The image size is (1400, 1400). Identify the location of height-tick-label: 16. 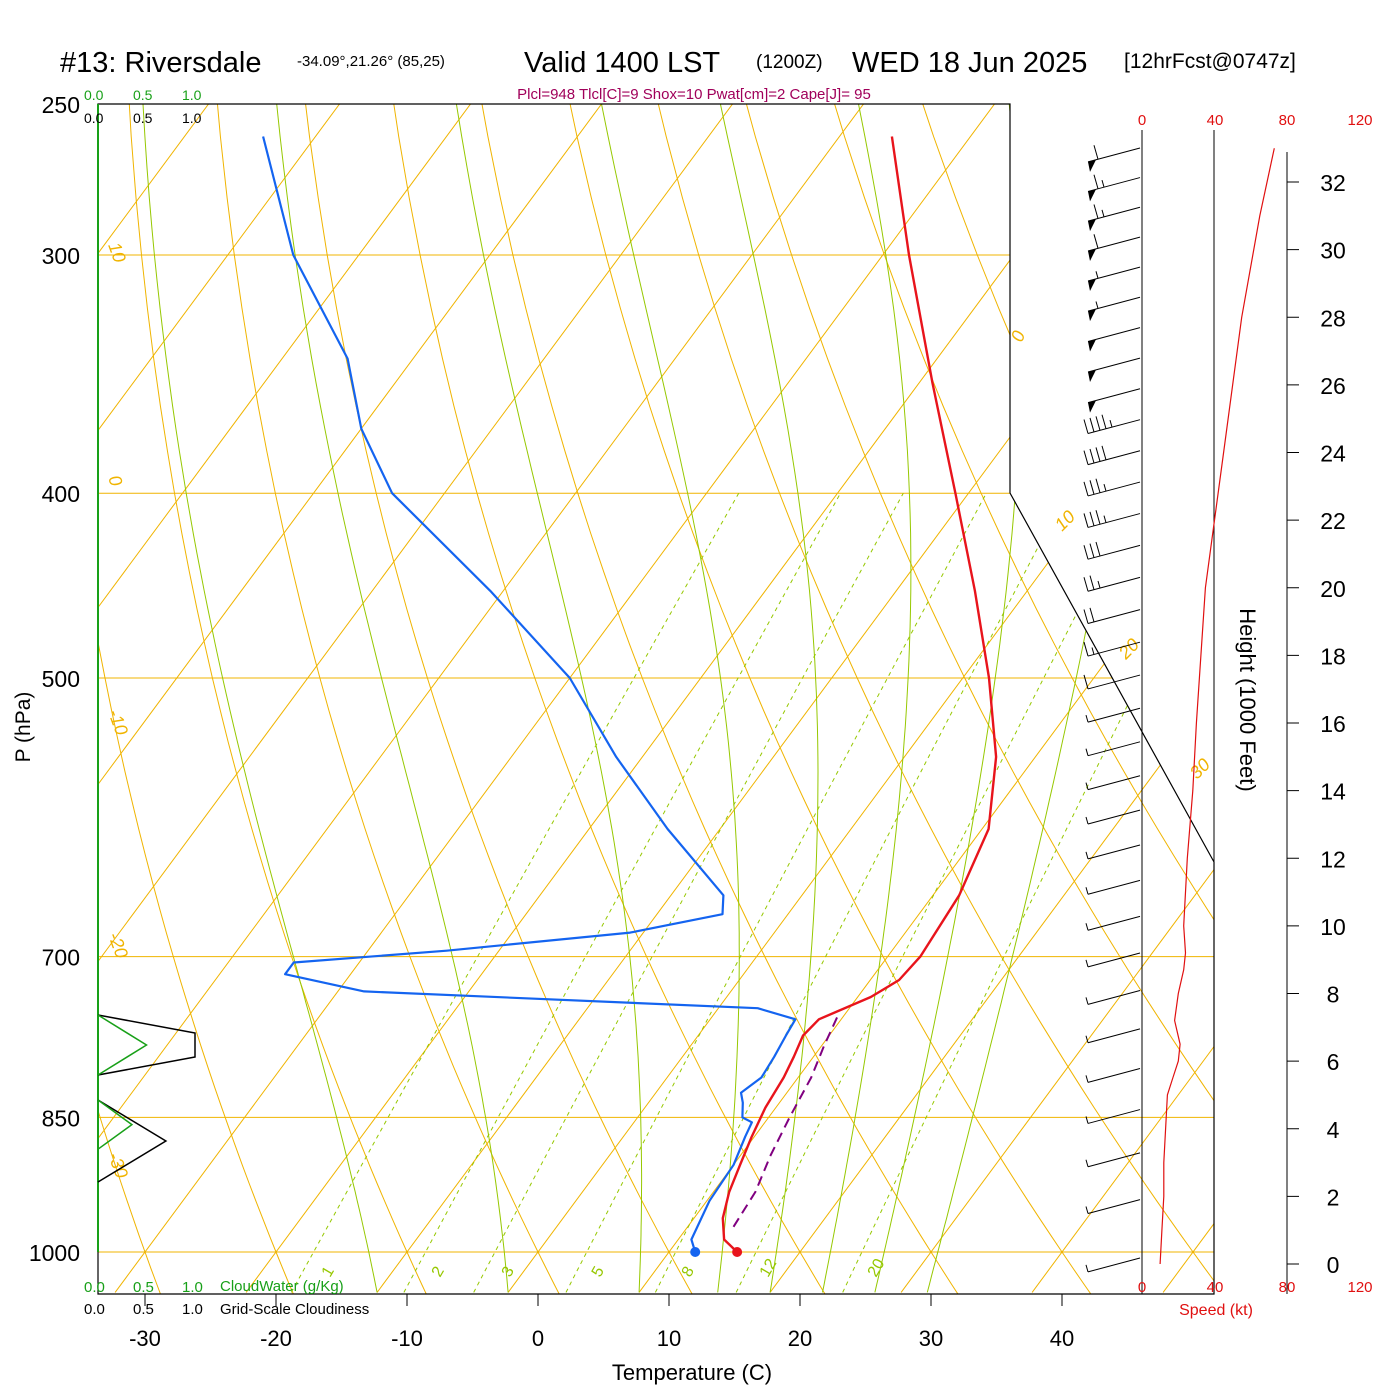
(1333, 724).